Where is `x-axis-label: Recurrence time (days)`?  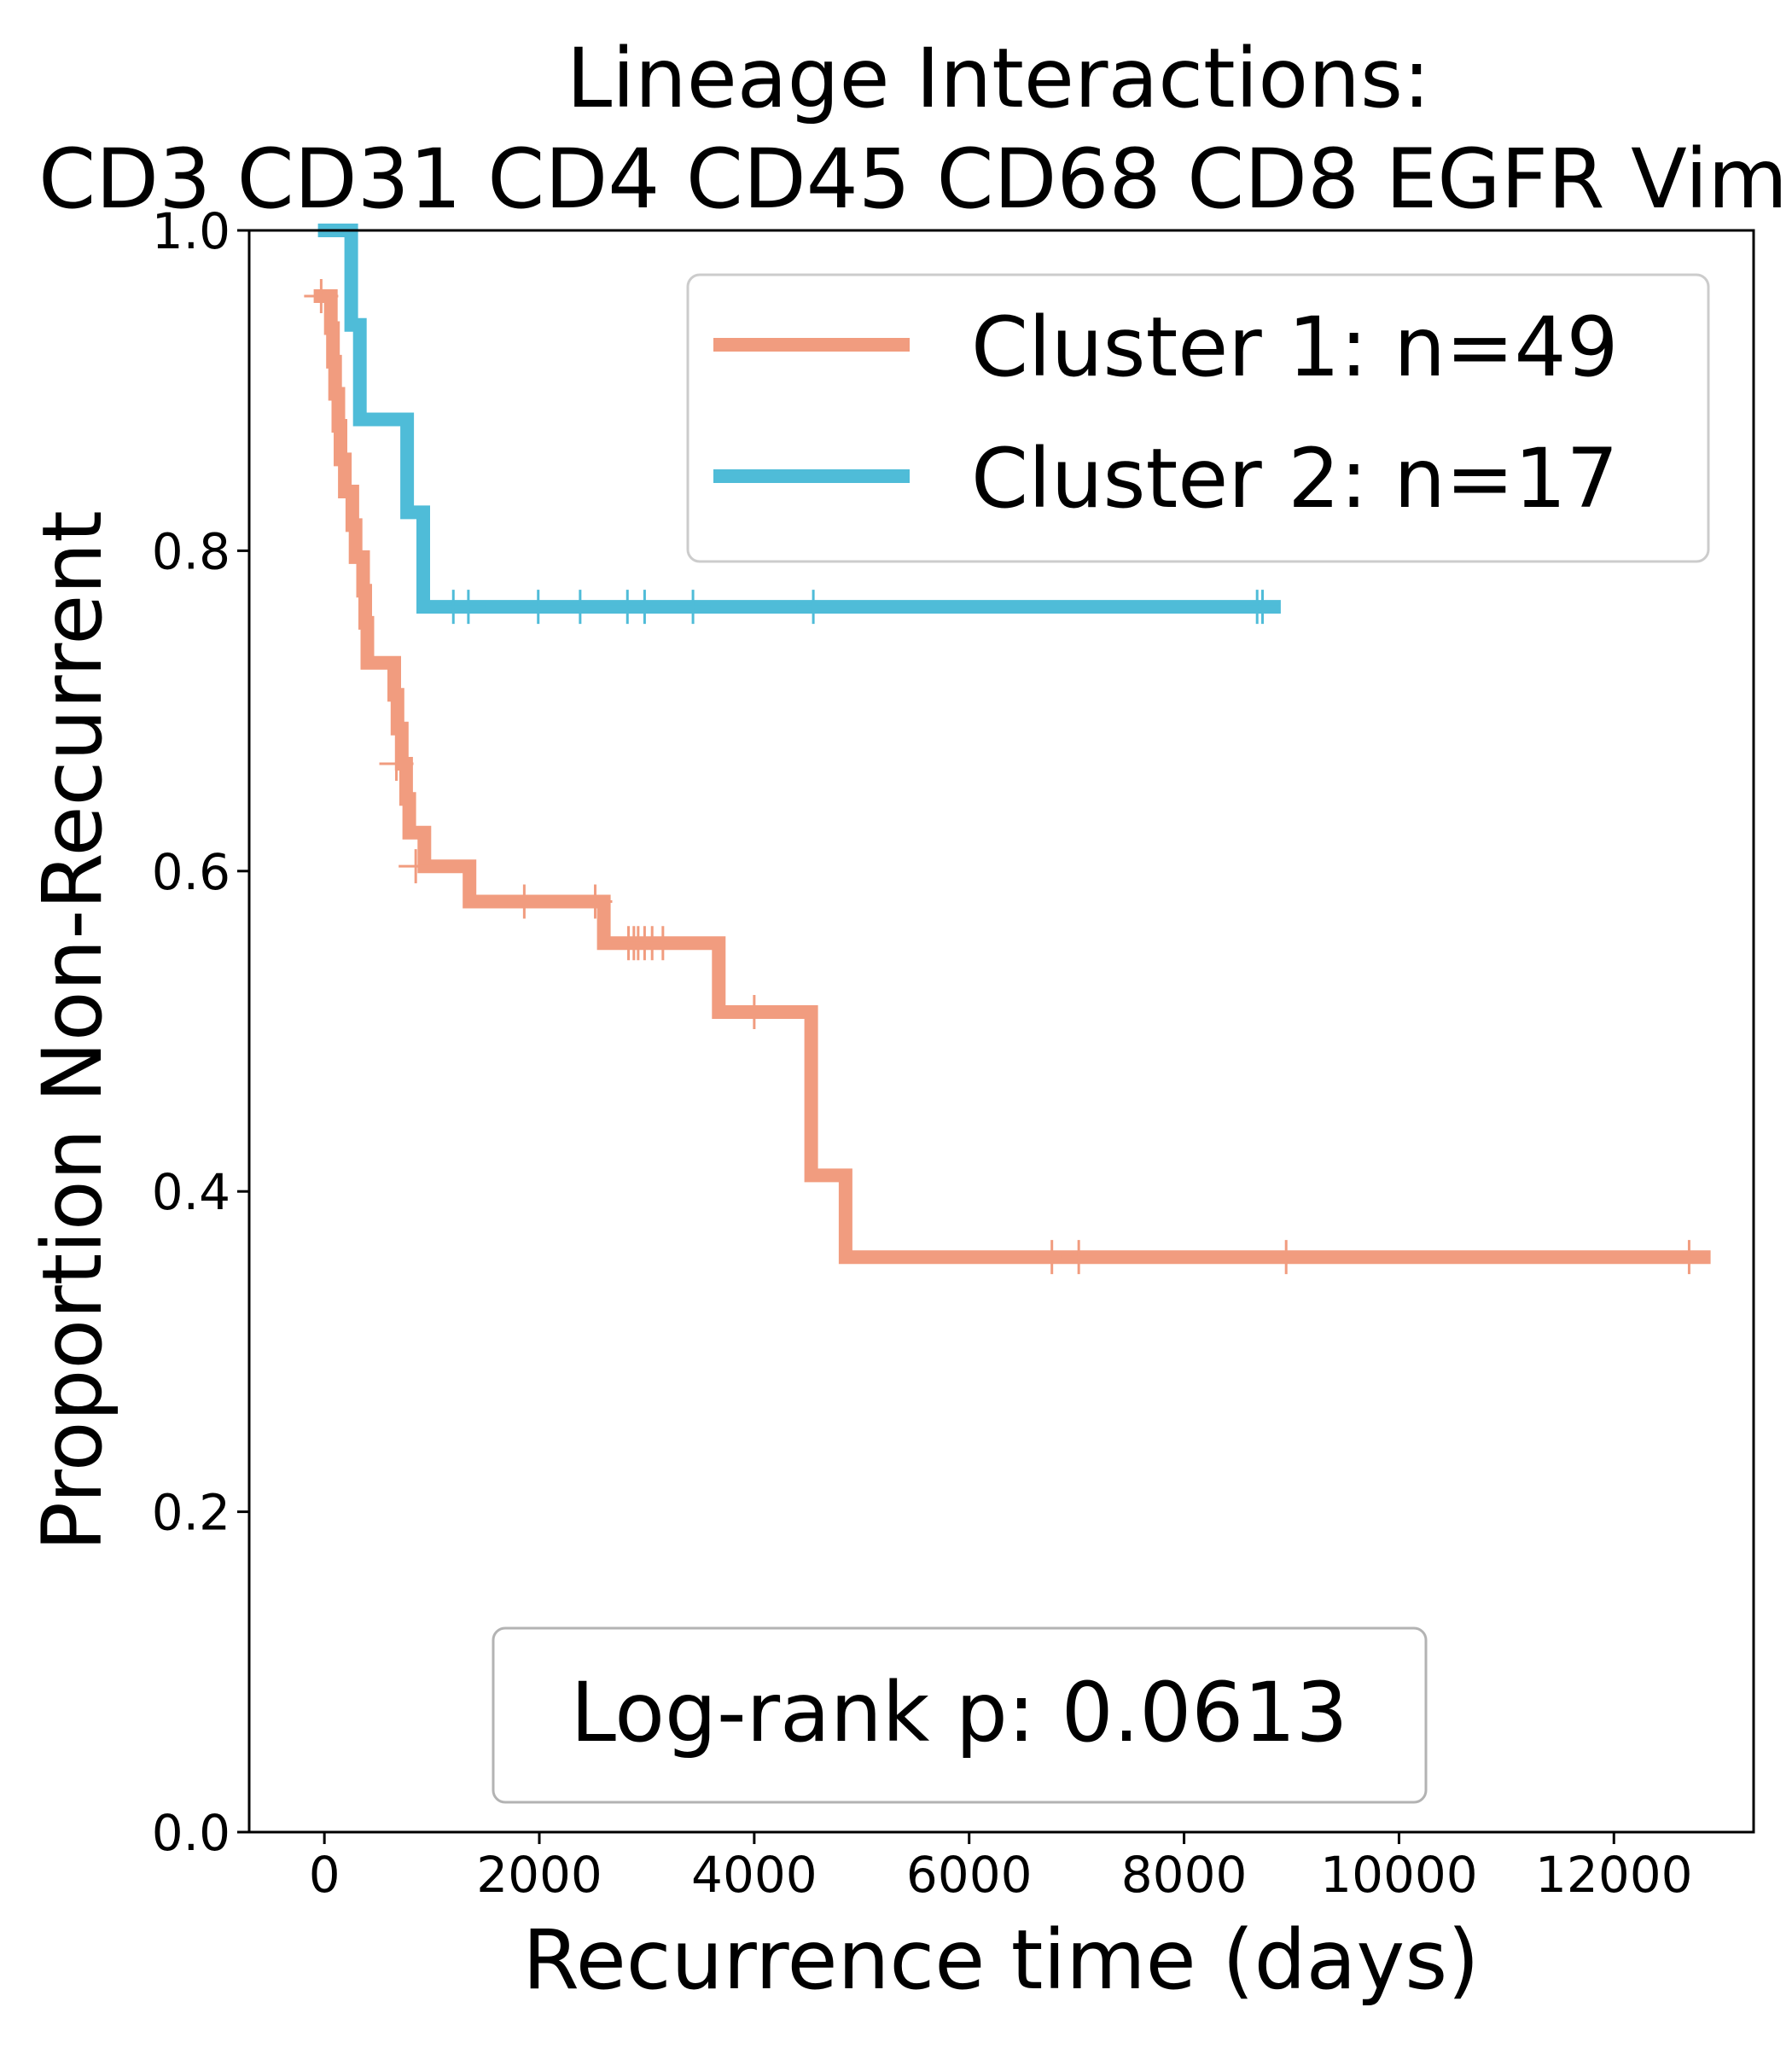 x-axis-label: Recurrence time (days) is located at coordinates (1001, 1960).